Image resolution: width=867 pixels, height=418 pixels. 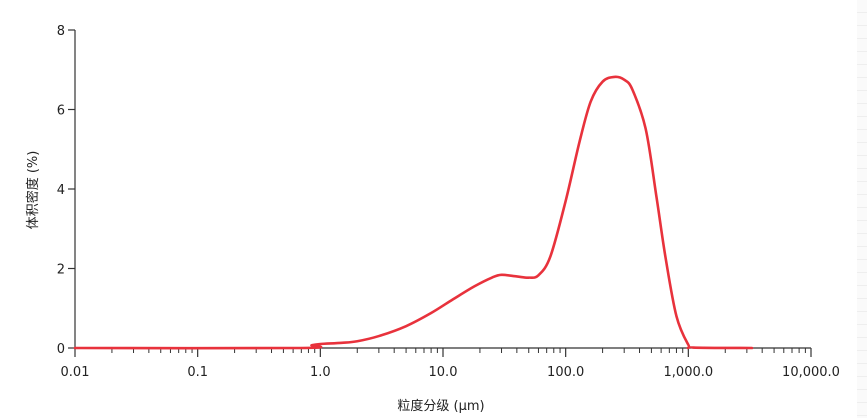 I want to click on x-tick-label: 0.1, so click(x=197, y=372).